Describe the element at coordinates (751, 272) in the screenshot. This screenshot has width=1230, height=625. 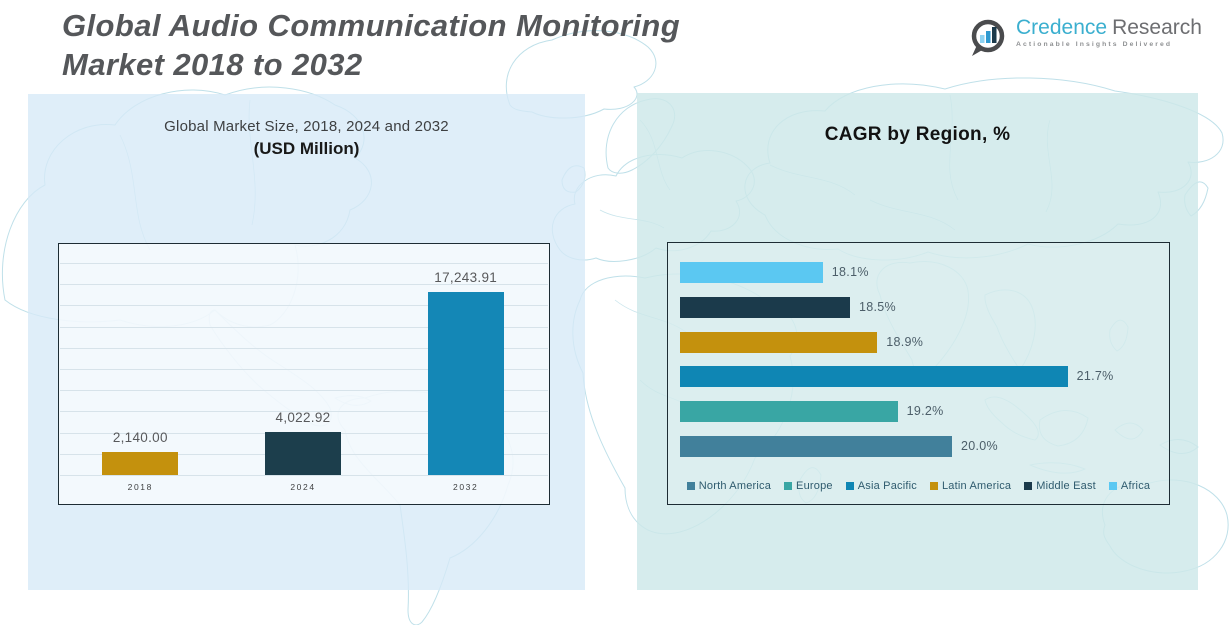
I see `bar-africa` at that location.